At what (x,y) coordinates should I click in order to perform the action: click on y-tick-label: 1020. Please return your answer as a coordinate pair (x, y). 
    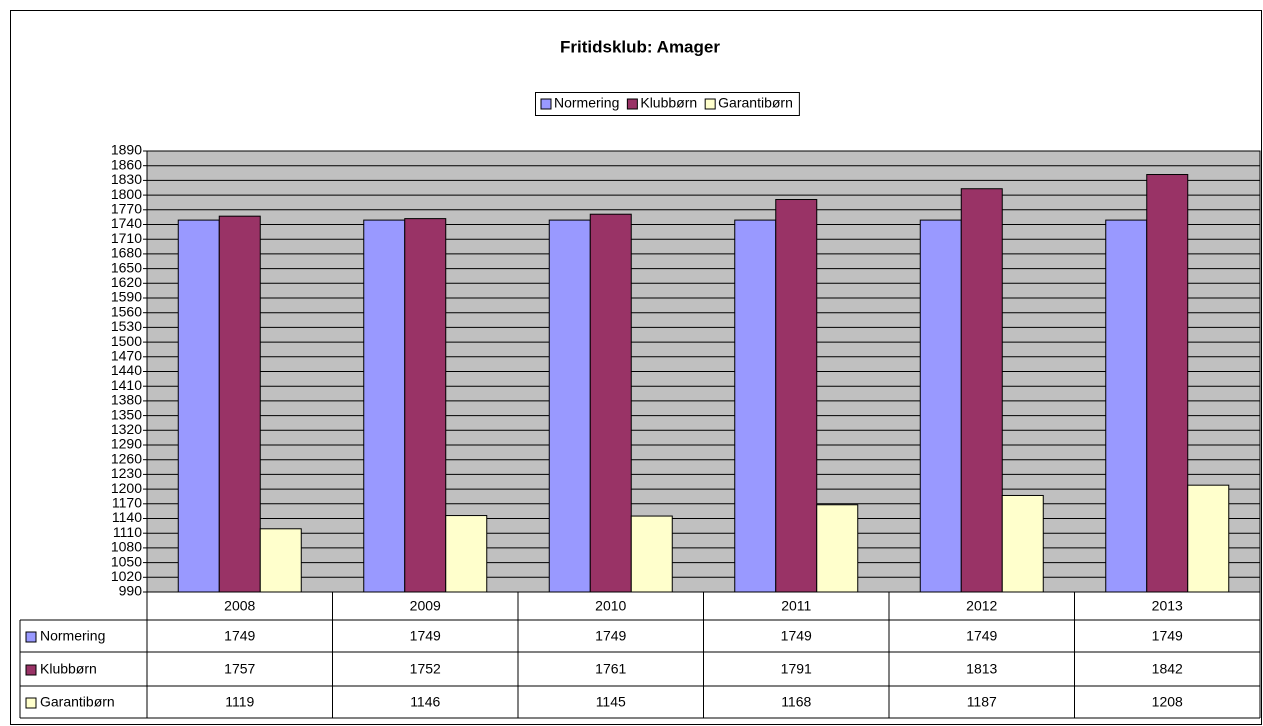
    Looking at the image, I should click on (126, 576).